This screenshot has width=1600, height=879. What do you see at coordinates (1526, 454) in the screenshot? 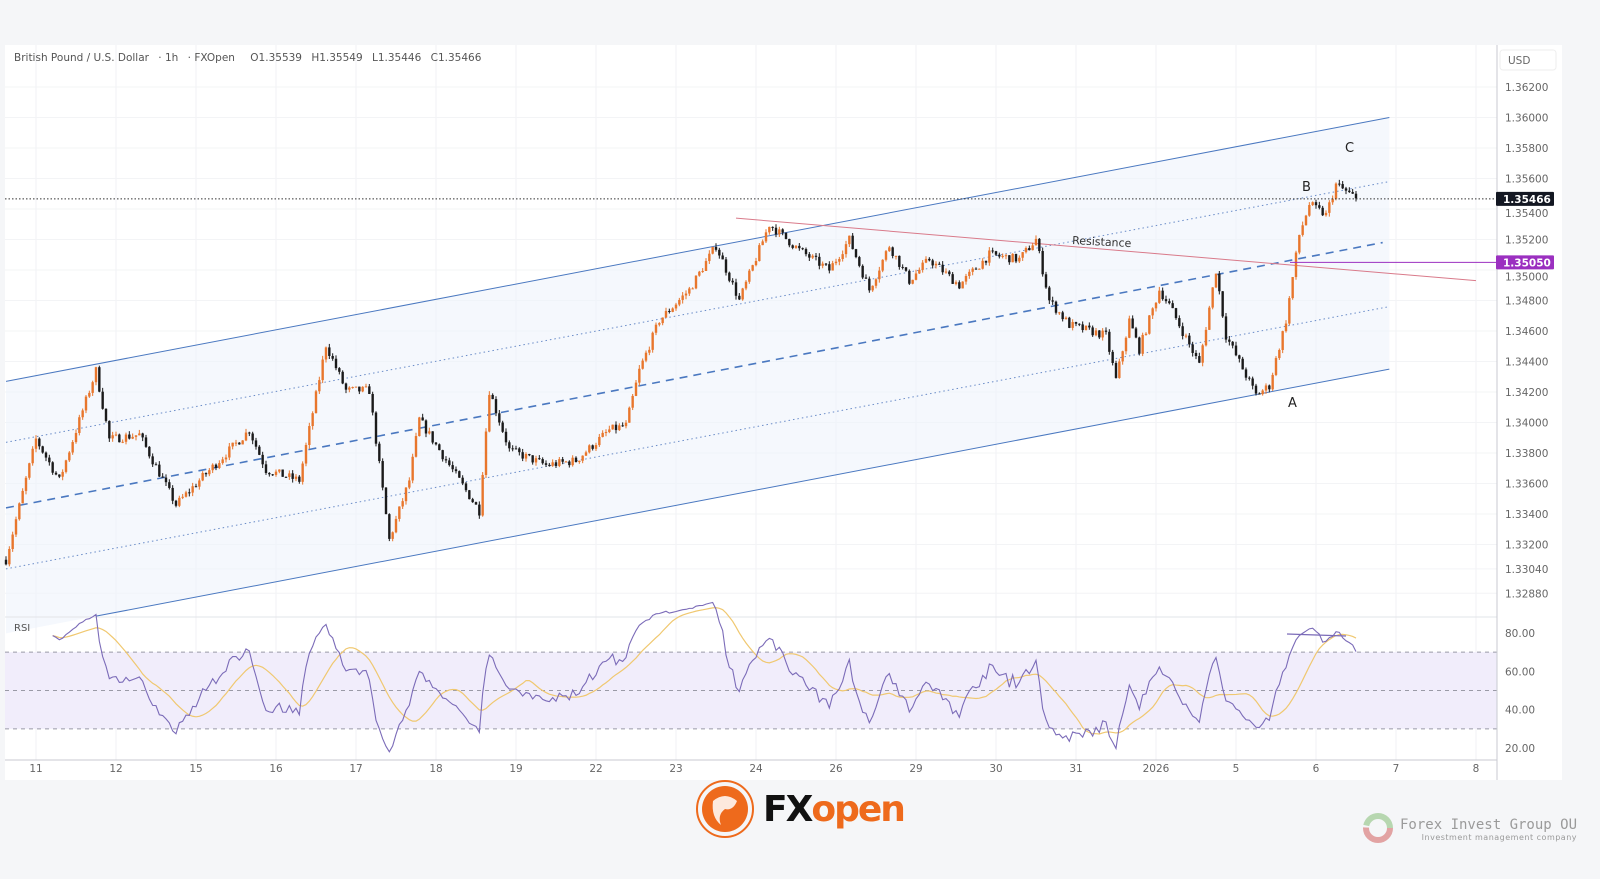
I see `price-tick: 1.33800` at bounding box center [1526, 454].